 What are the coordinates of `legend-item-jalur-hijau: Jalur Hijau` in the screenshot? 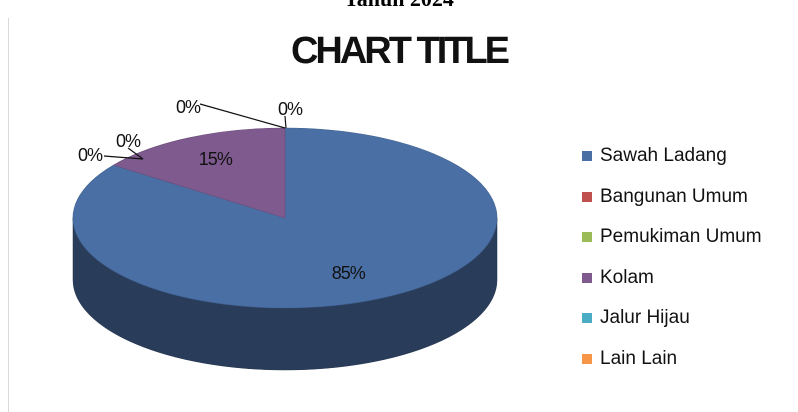 It's located at (688, 318).